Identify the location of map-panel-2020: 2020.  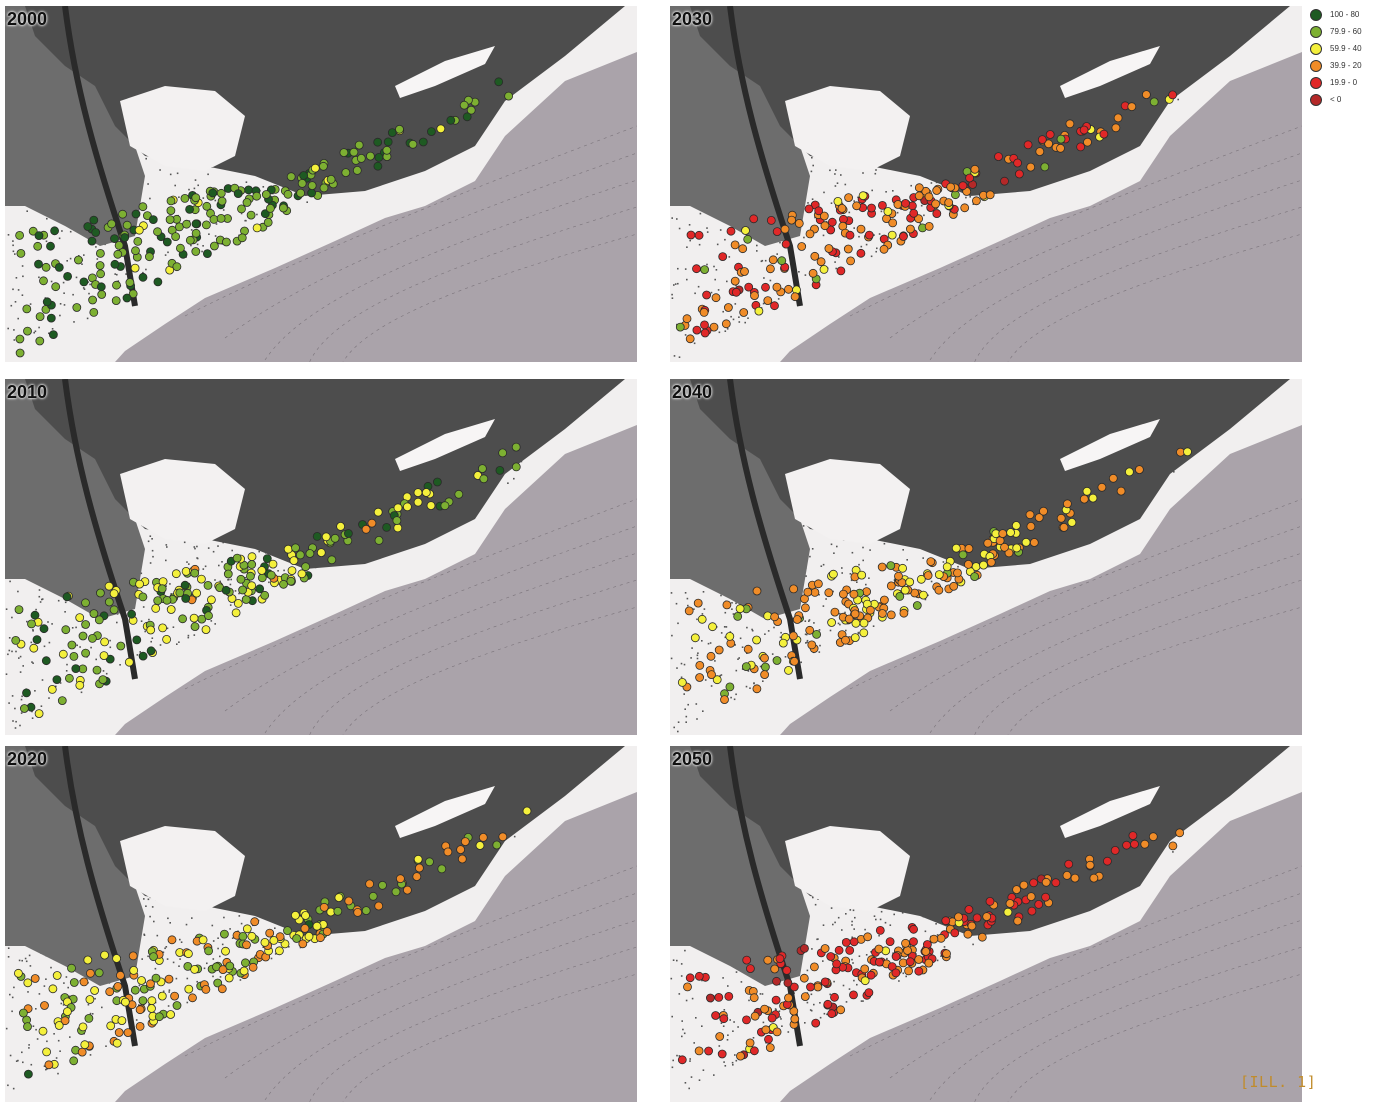
(321, 924).